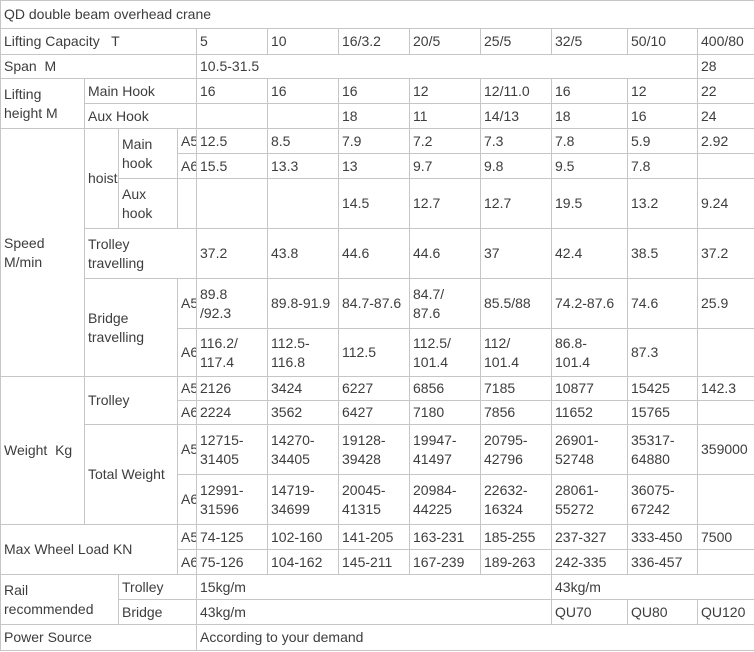  Describe the element at coordinates (725, 116) in the screenshot. I see `value-cell: 24` at that location.